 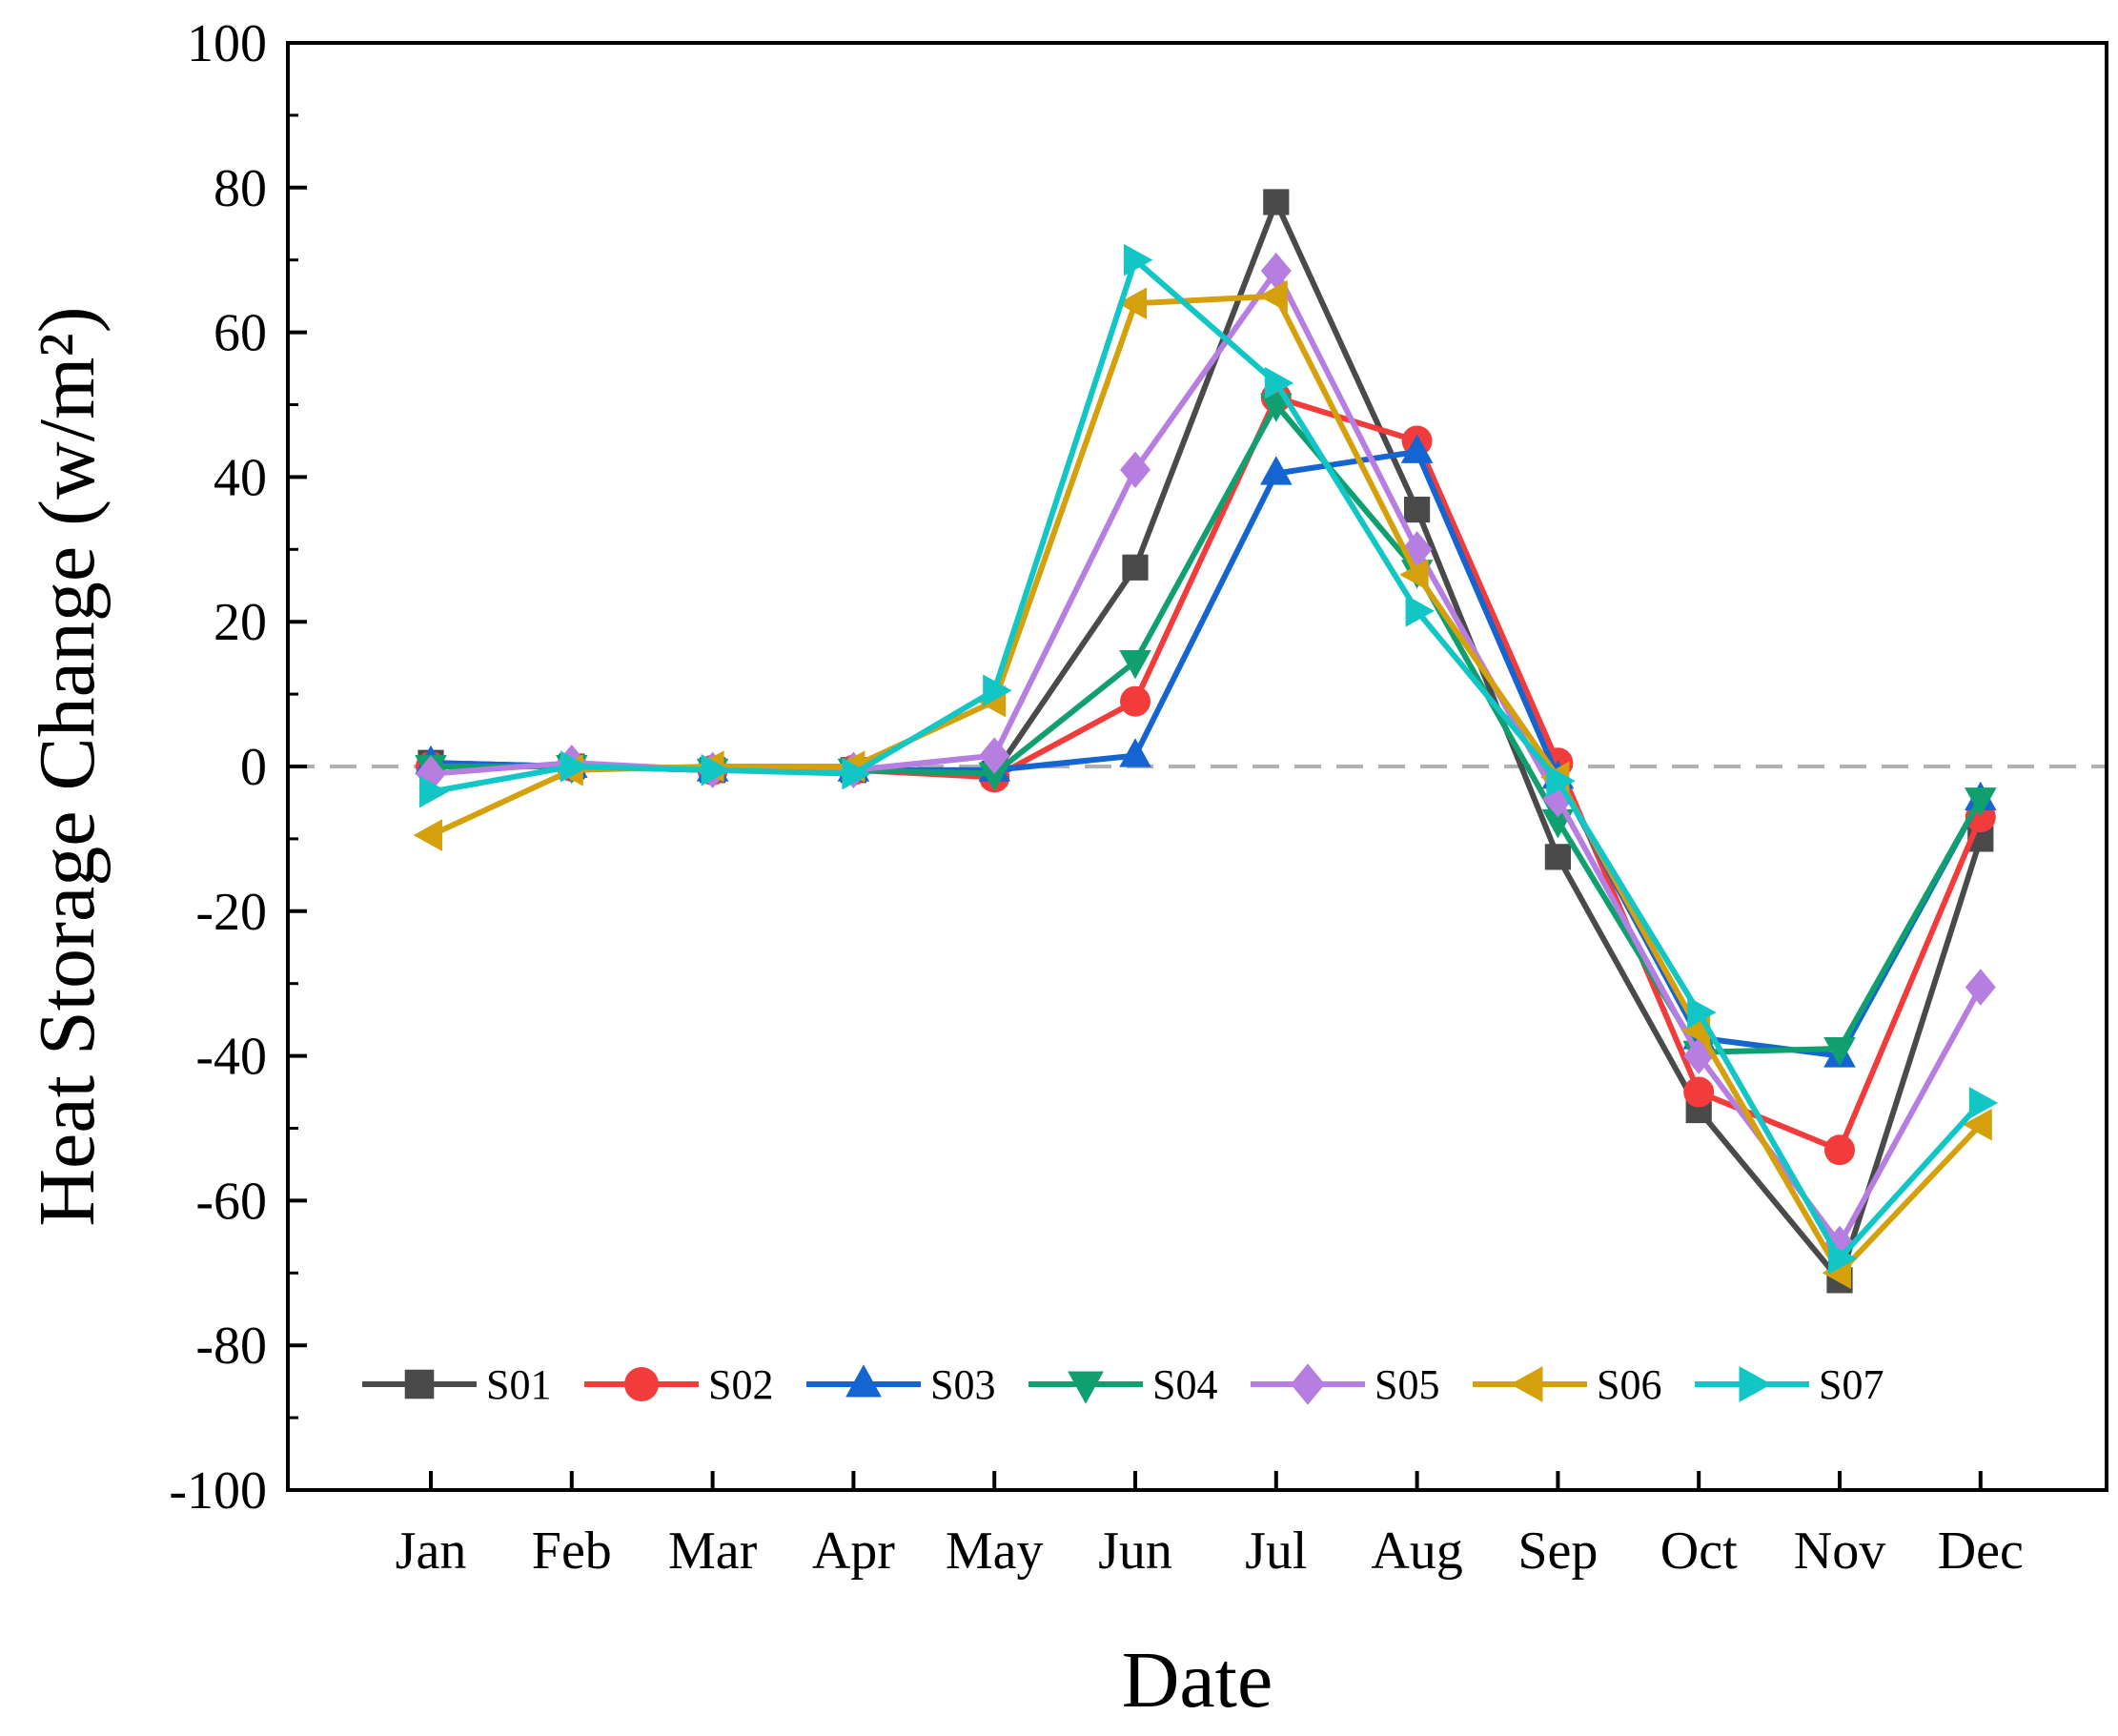 What do you see at coordinates (995, 755) in the screenshot?
I see `point-s05-may` at bounding box center [995, 755].